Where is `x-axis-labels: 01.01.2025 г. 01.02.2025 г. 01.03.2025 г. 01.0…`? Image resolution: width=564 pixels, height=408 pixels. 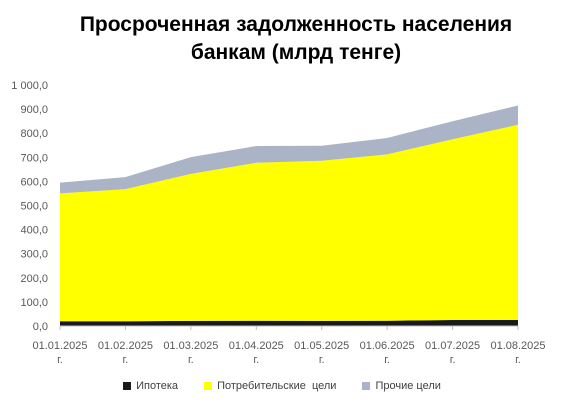 x-axis-labels: 01.01.2025 г. 01.02.2025 г. 01.03.2025 г. 01.0… is located at coordinates (288, 353).